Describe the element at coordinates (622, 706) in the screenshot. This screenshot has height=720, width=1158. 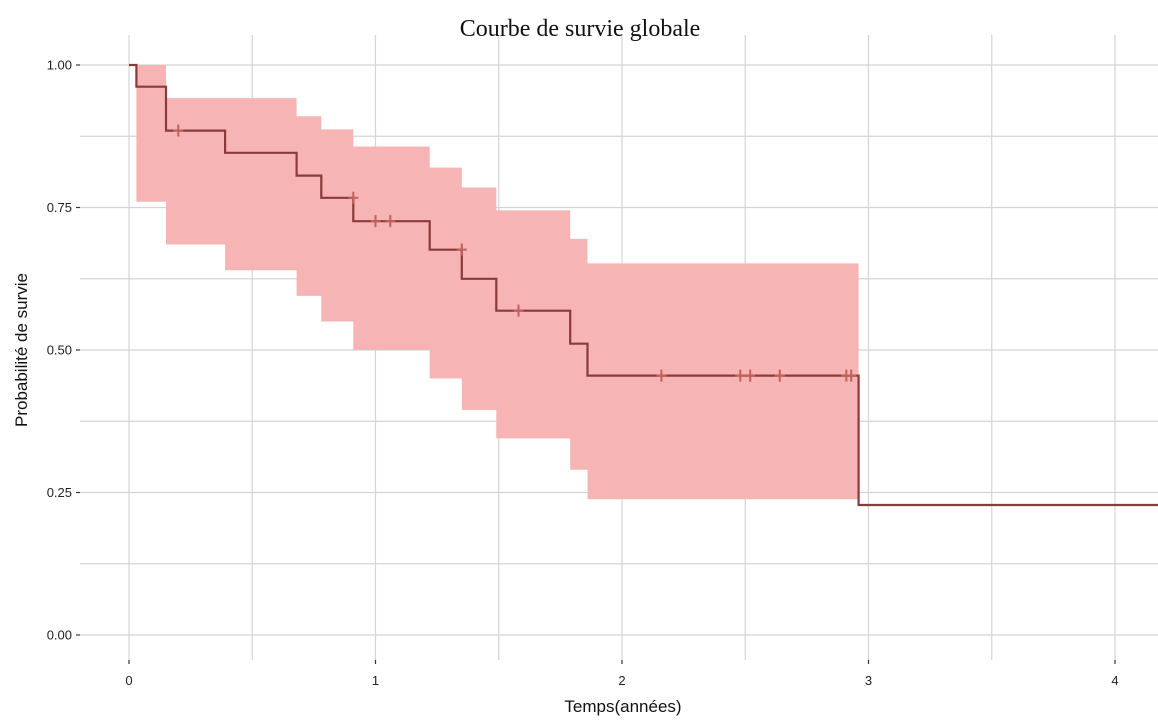
I see `x-axis-label: Temps(années)` at that location.